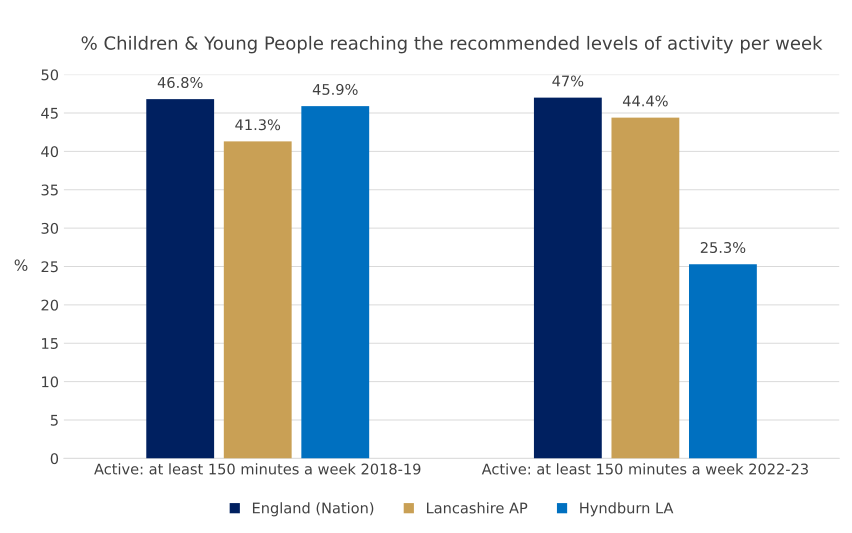 This screenshot has width=852, height=533. I want to click on y-tick-label: 20, so click(50, 305).